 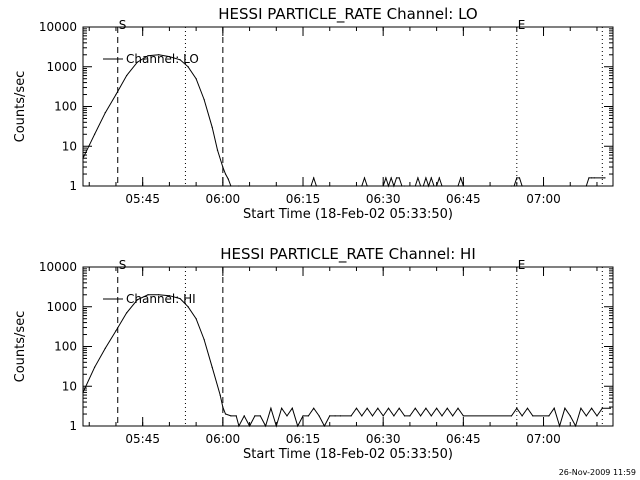 I want to click on legend-entry: Channel: LO, so click(x=162, y=59).